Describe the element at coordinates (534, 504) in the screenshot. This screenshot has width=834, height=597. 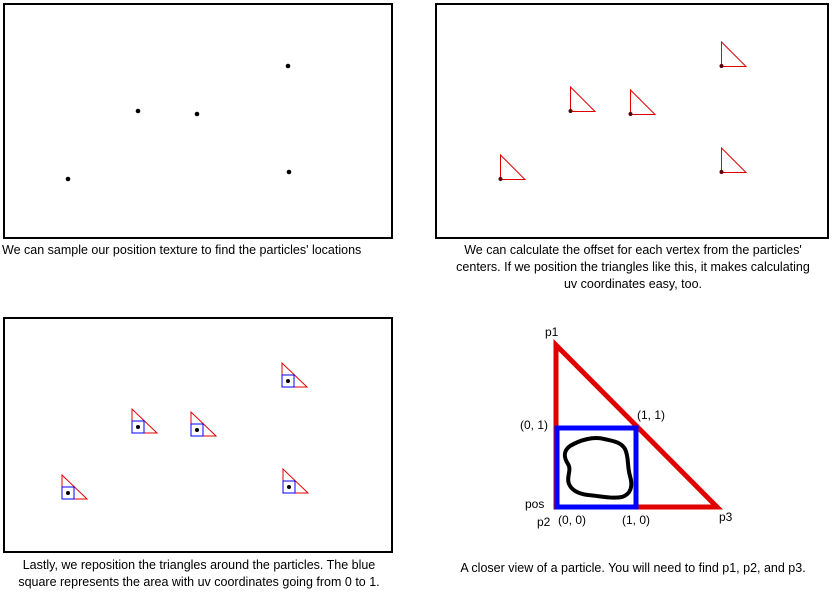
I see `label-pos: pos` at that location.